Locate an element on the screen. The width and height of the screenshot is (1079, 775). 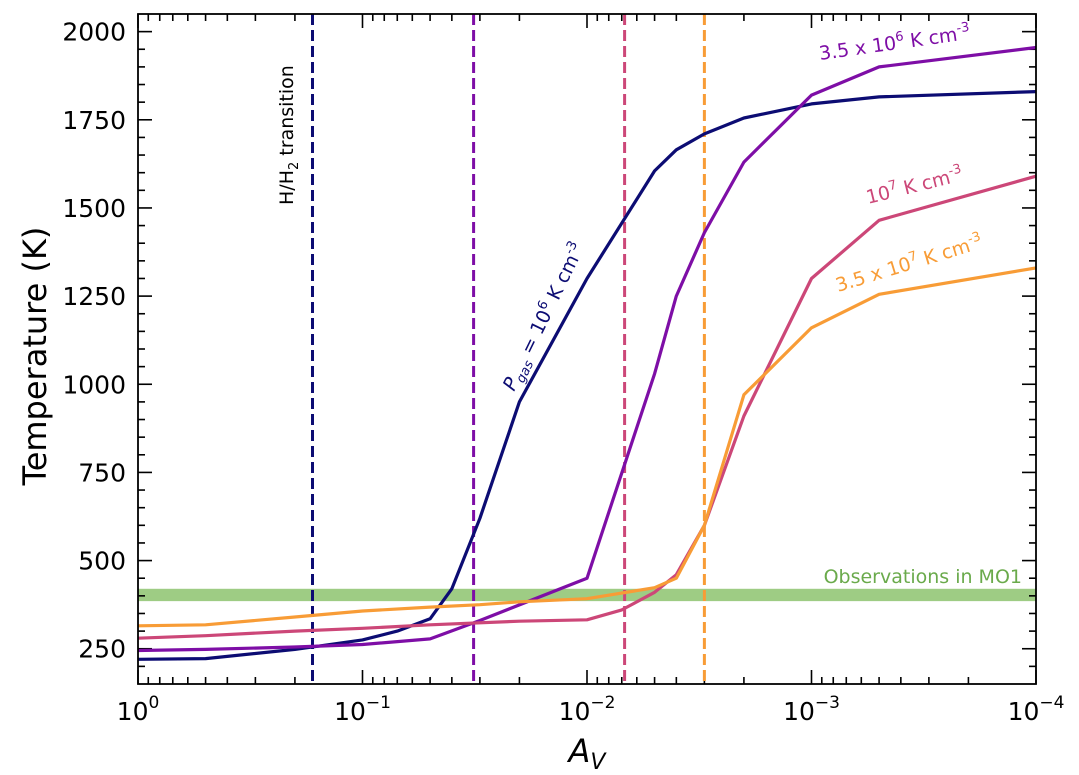
y-tick-label: 1250 is located at coordinates (94, 296).